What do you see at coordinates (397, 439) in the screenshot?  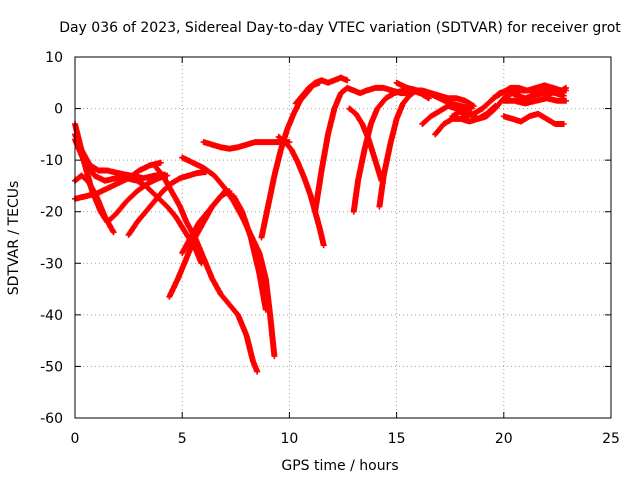 I see `x-tick-label: 15` at bounding box center [397, 439].